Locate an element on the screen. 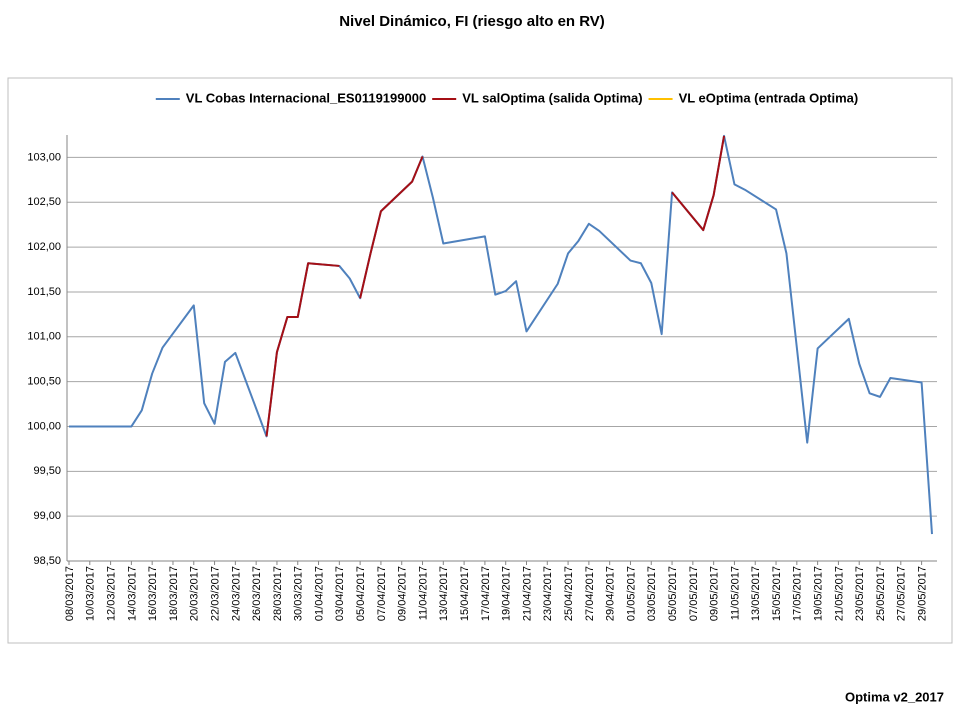 The height and width of the screenshot is (720, 960). x-tick-label: 21/05/2017 is located at coordinates (839, 593).